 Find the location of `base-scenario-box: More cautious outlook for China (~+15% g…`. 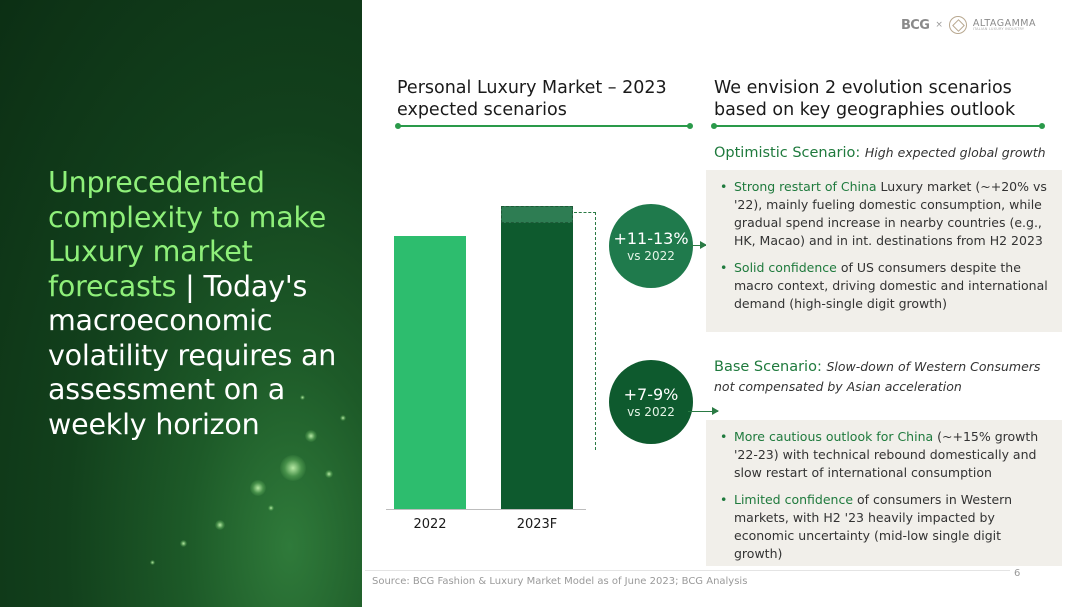

base-scenario-box: More cautious outlook for China (~+15% g… is located at coordinates (884, 493).